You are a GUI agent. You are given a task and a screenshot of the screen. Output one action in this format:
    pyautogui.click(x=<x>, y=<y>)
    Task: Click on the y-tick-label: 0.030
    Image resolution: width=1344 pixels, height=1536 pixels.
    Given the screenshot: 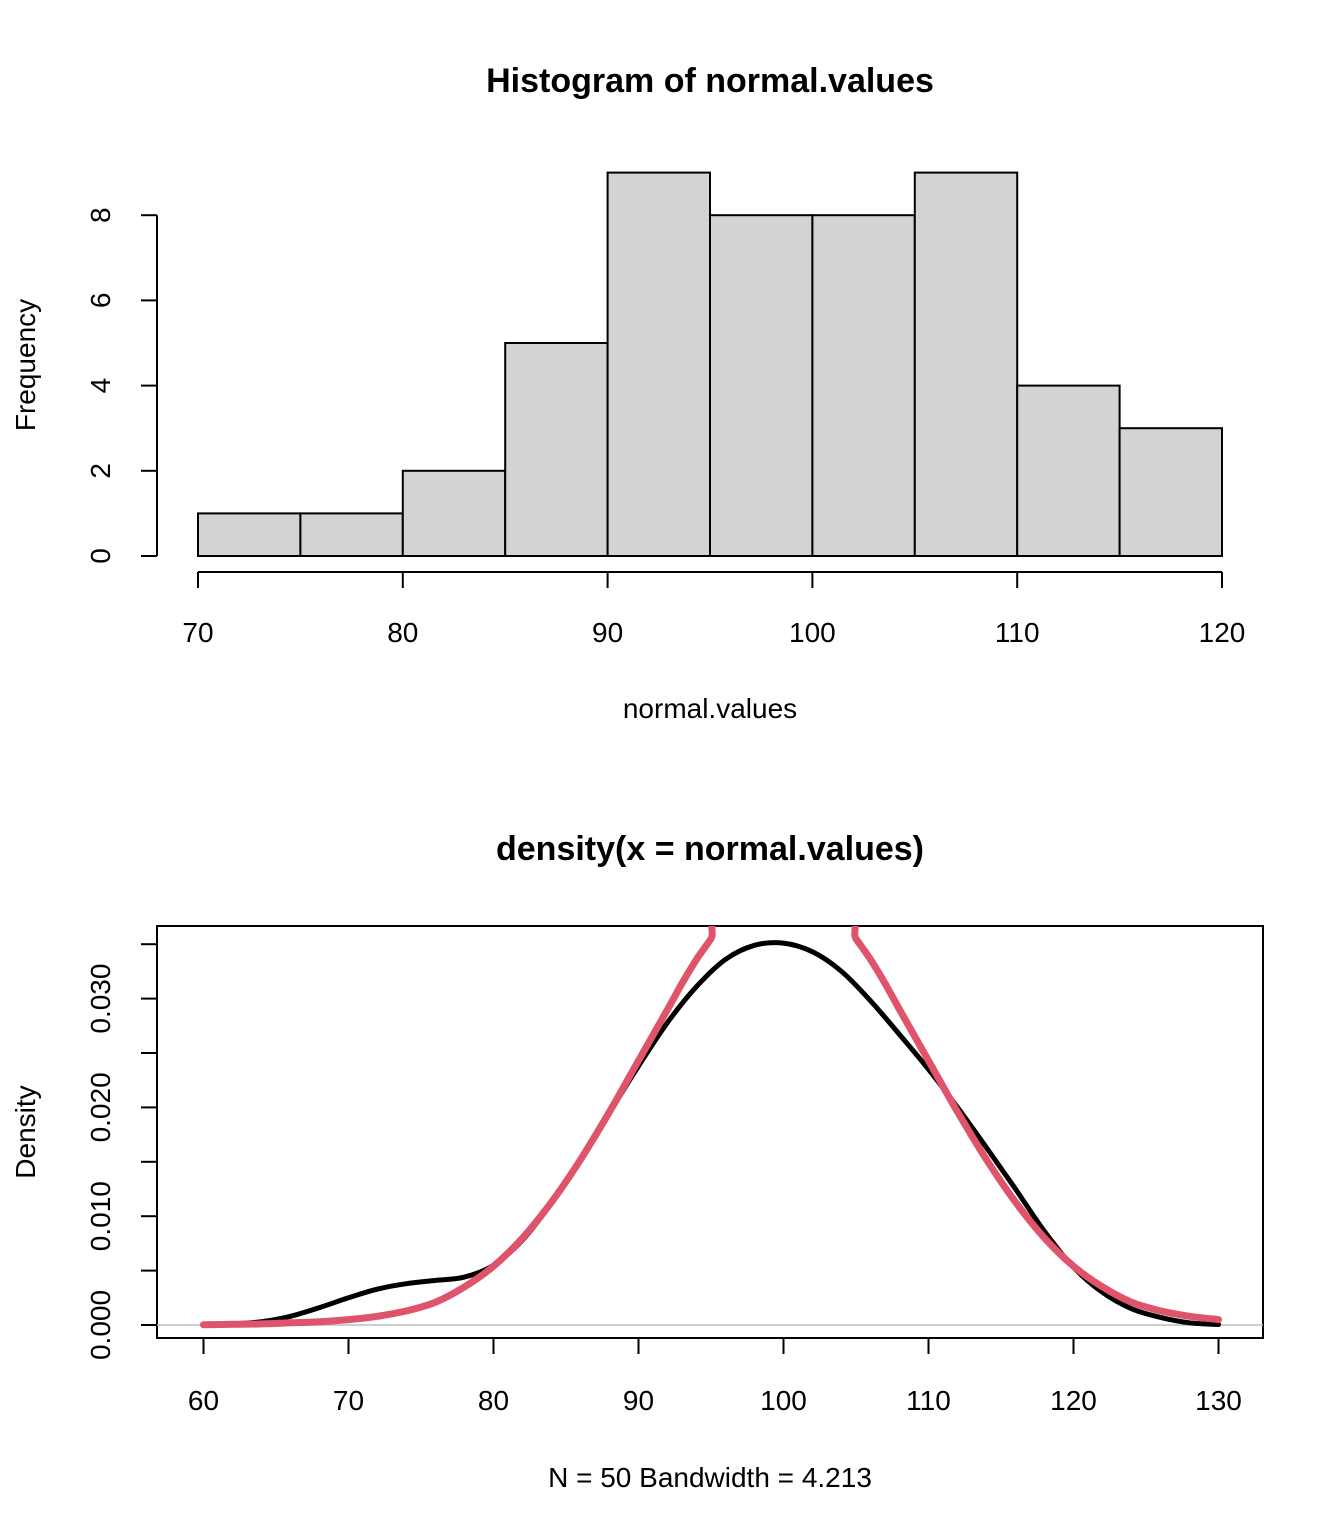 What is the action you would take?
    pyautogui.click(x=100, y=999)
    